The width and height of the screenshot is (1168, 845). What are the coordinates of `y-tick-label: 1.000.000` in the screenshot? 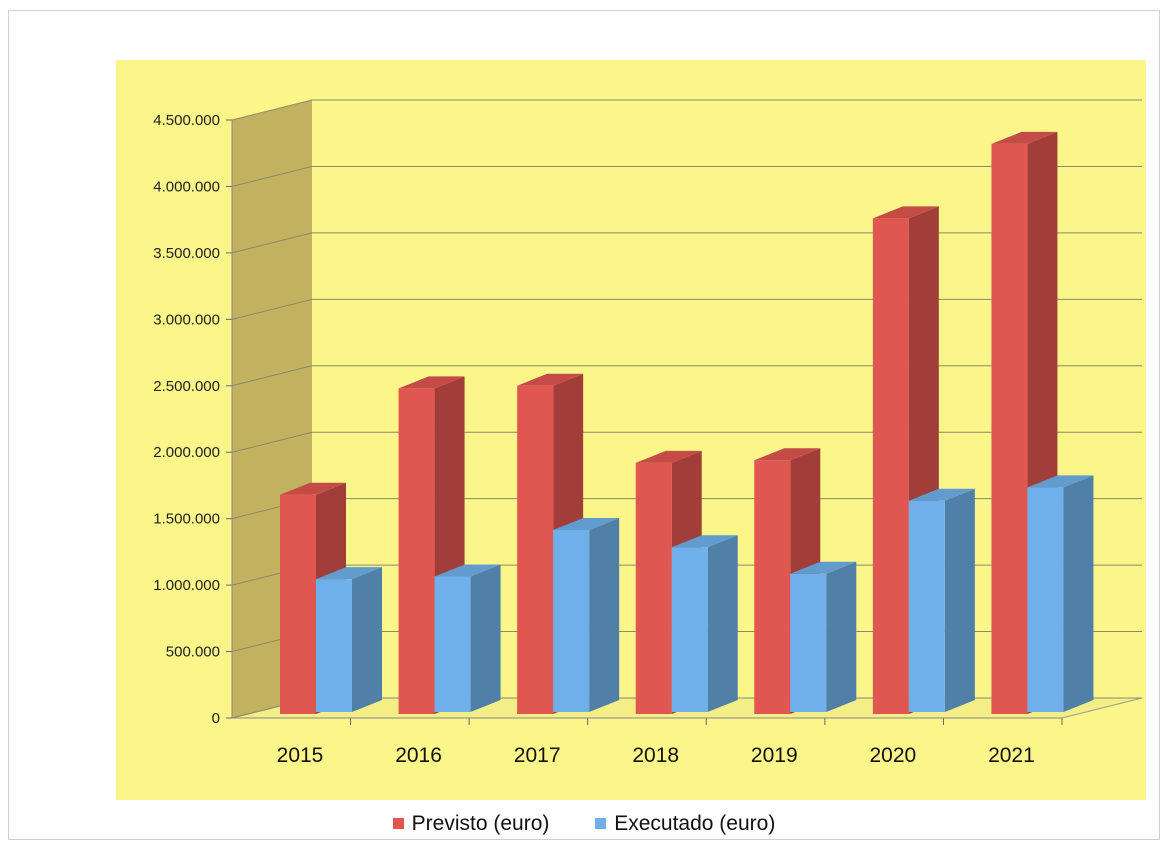 It's located at (186, 585).